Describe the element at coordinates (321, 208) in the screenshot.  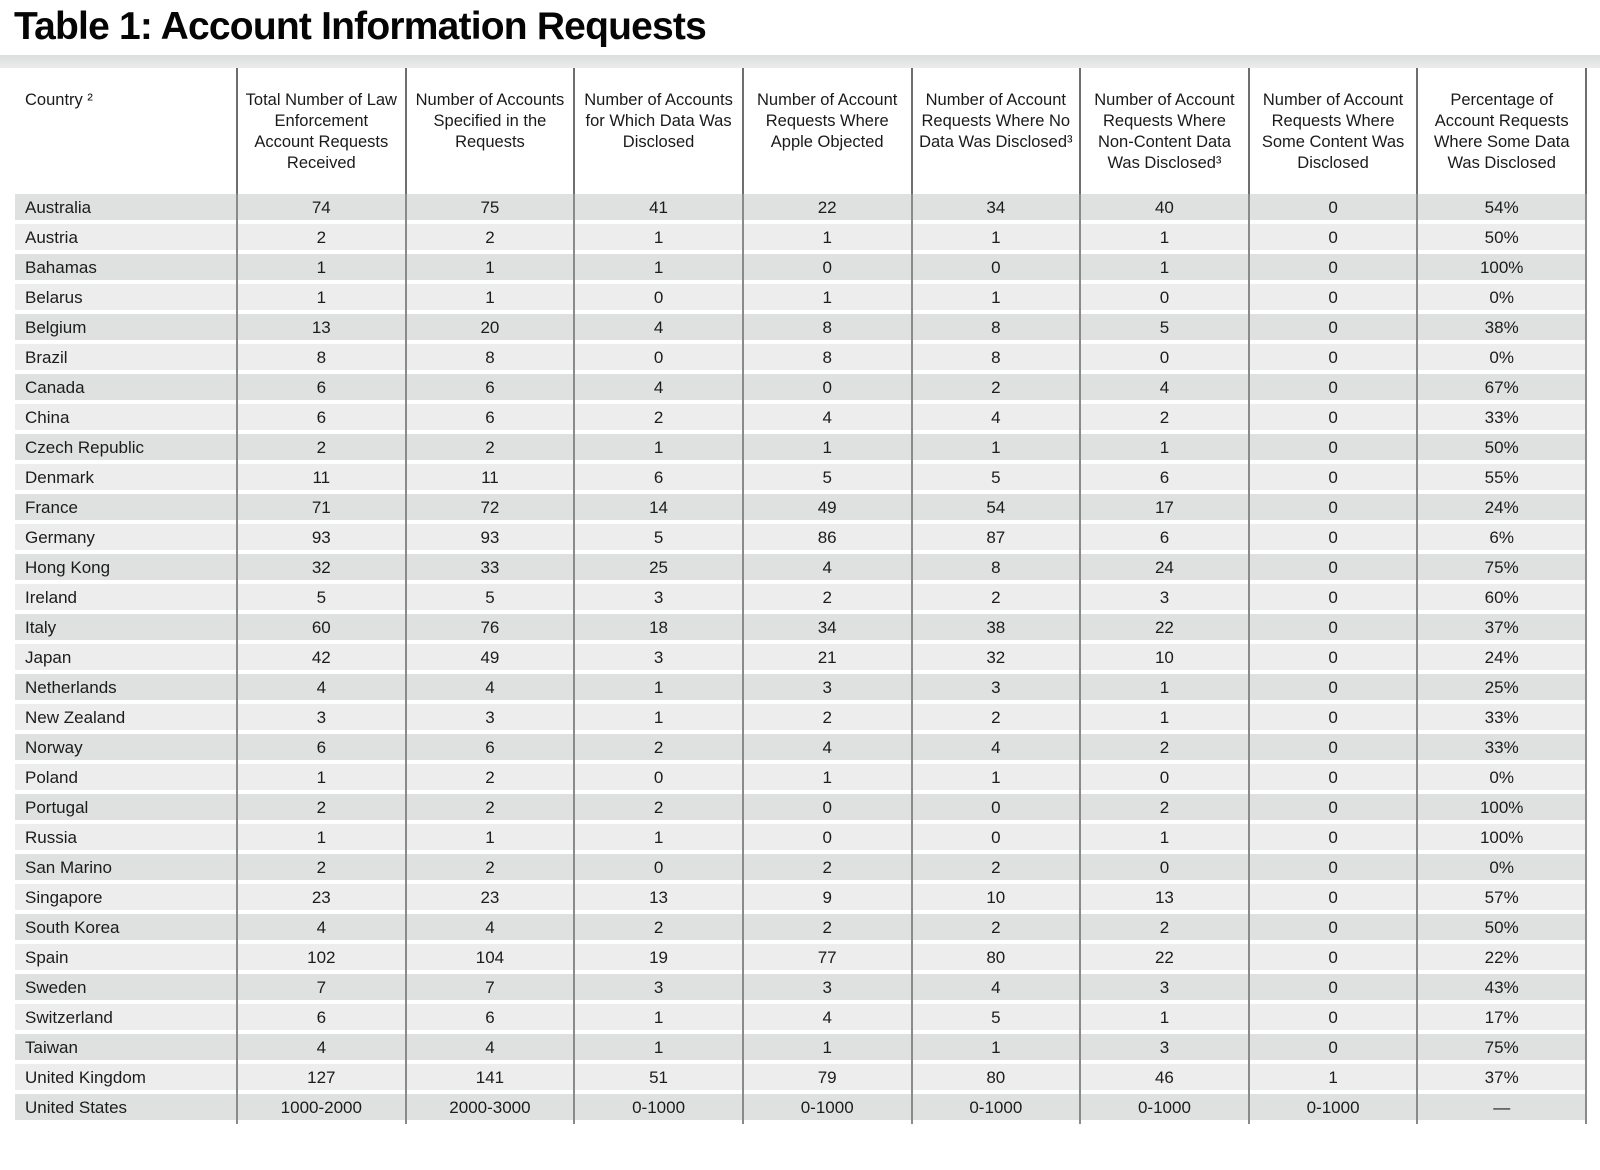
I see `value-cell: 74` at that location.